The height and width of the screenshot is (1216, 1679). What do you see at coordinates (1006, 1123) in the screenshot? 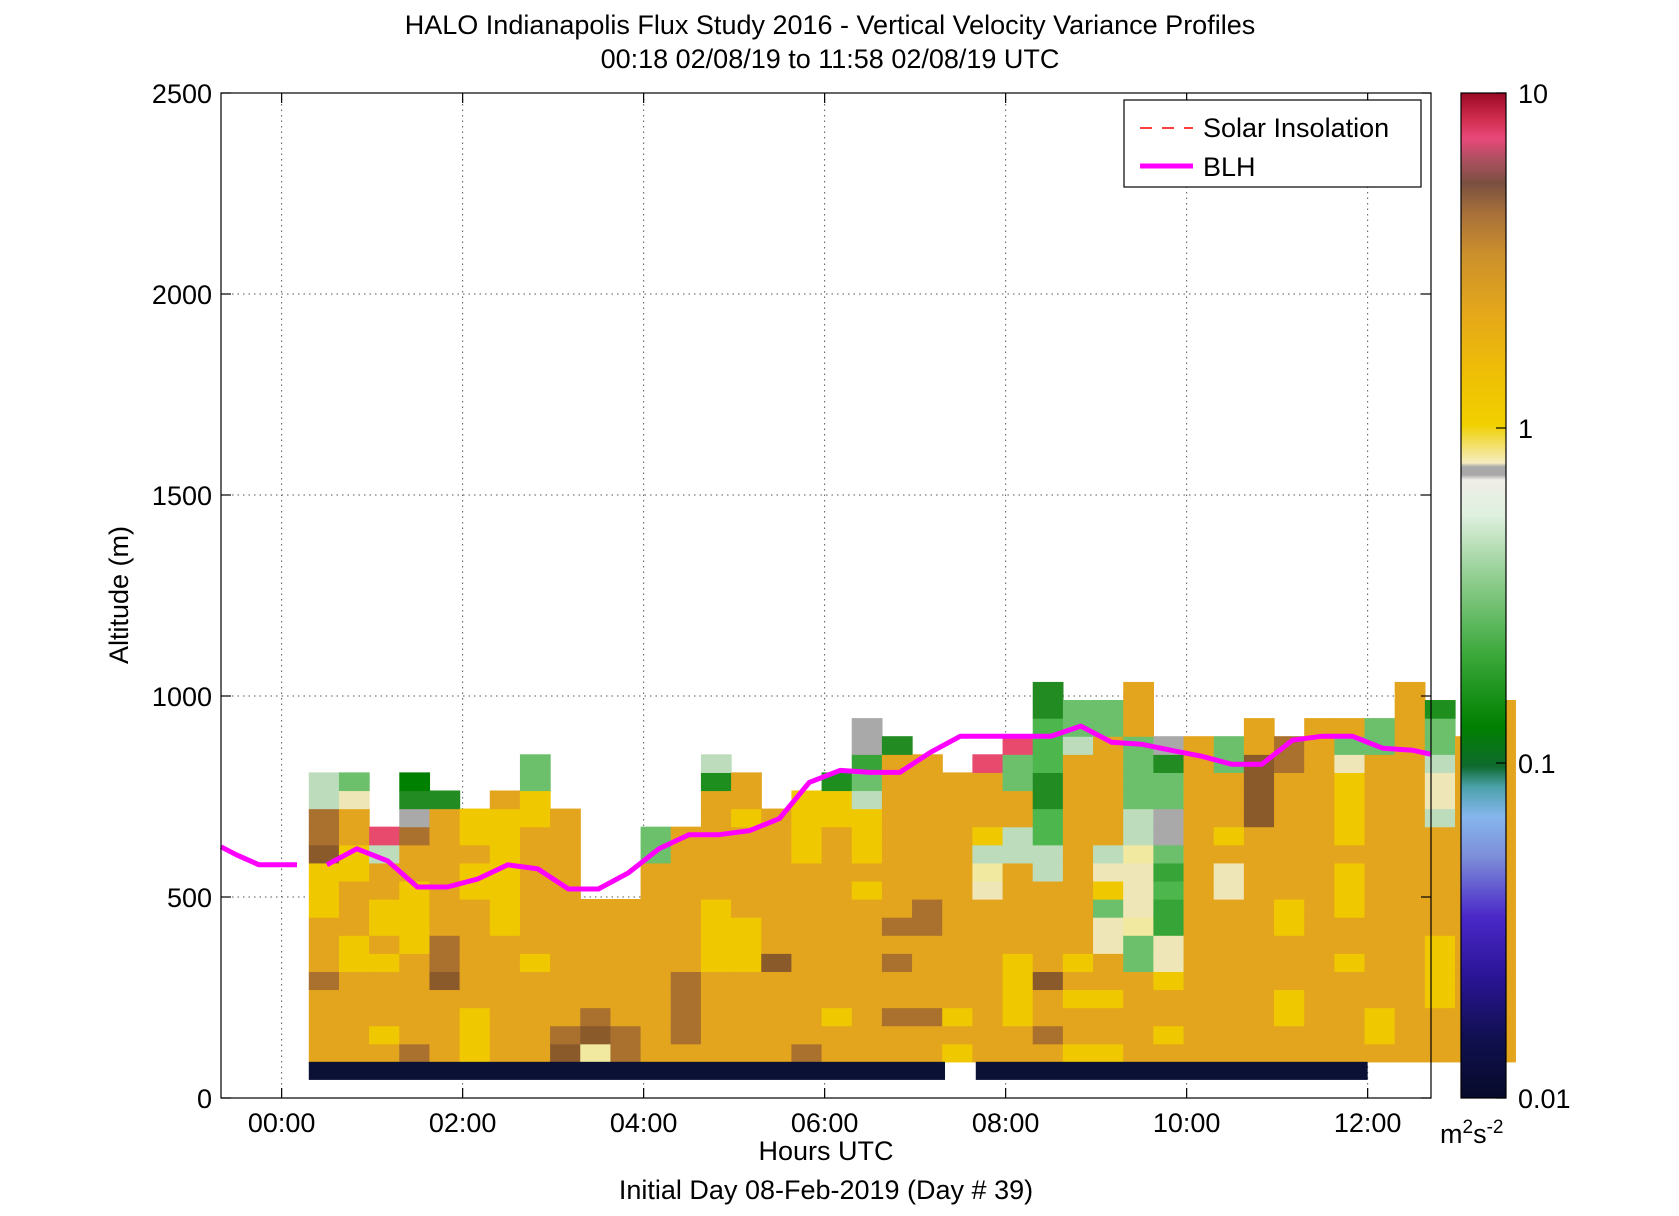
I see `x-tick-label: 08:00` at bounding box center [1006, 1123].